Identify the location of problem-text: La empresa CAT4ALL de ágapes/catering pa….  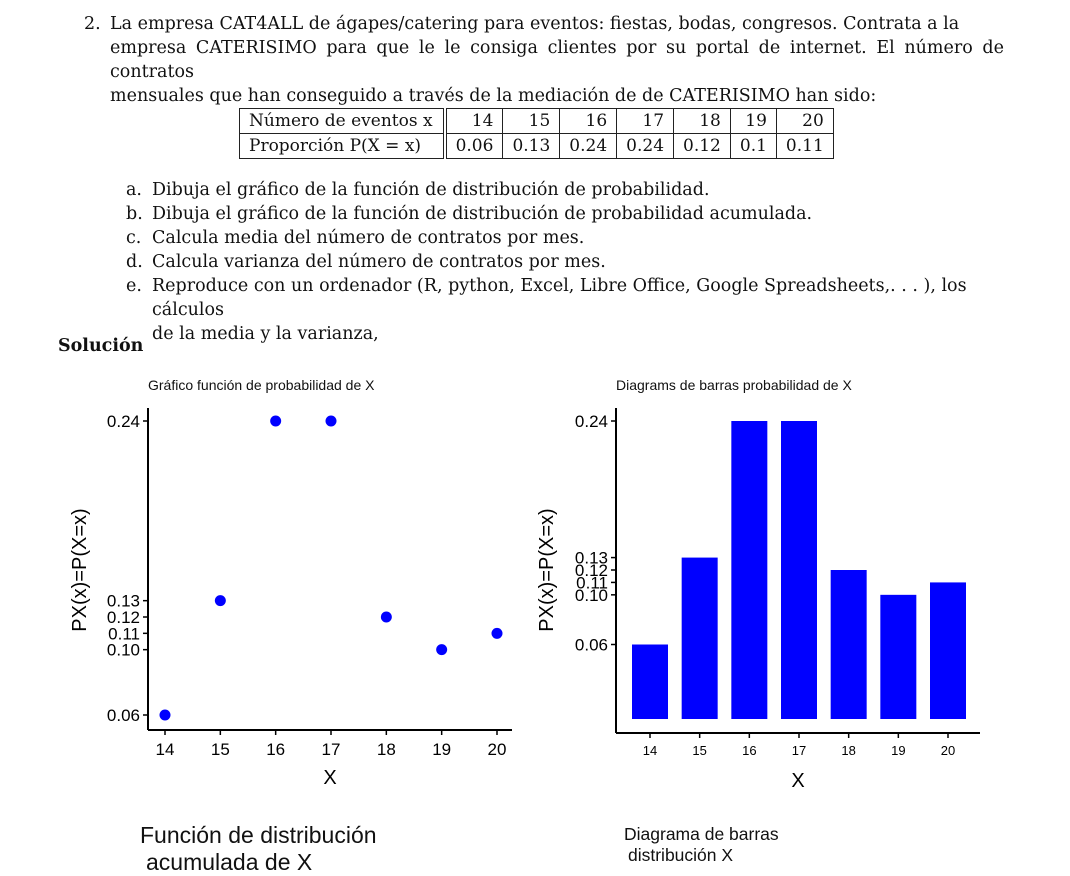
(557, 60).